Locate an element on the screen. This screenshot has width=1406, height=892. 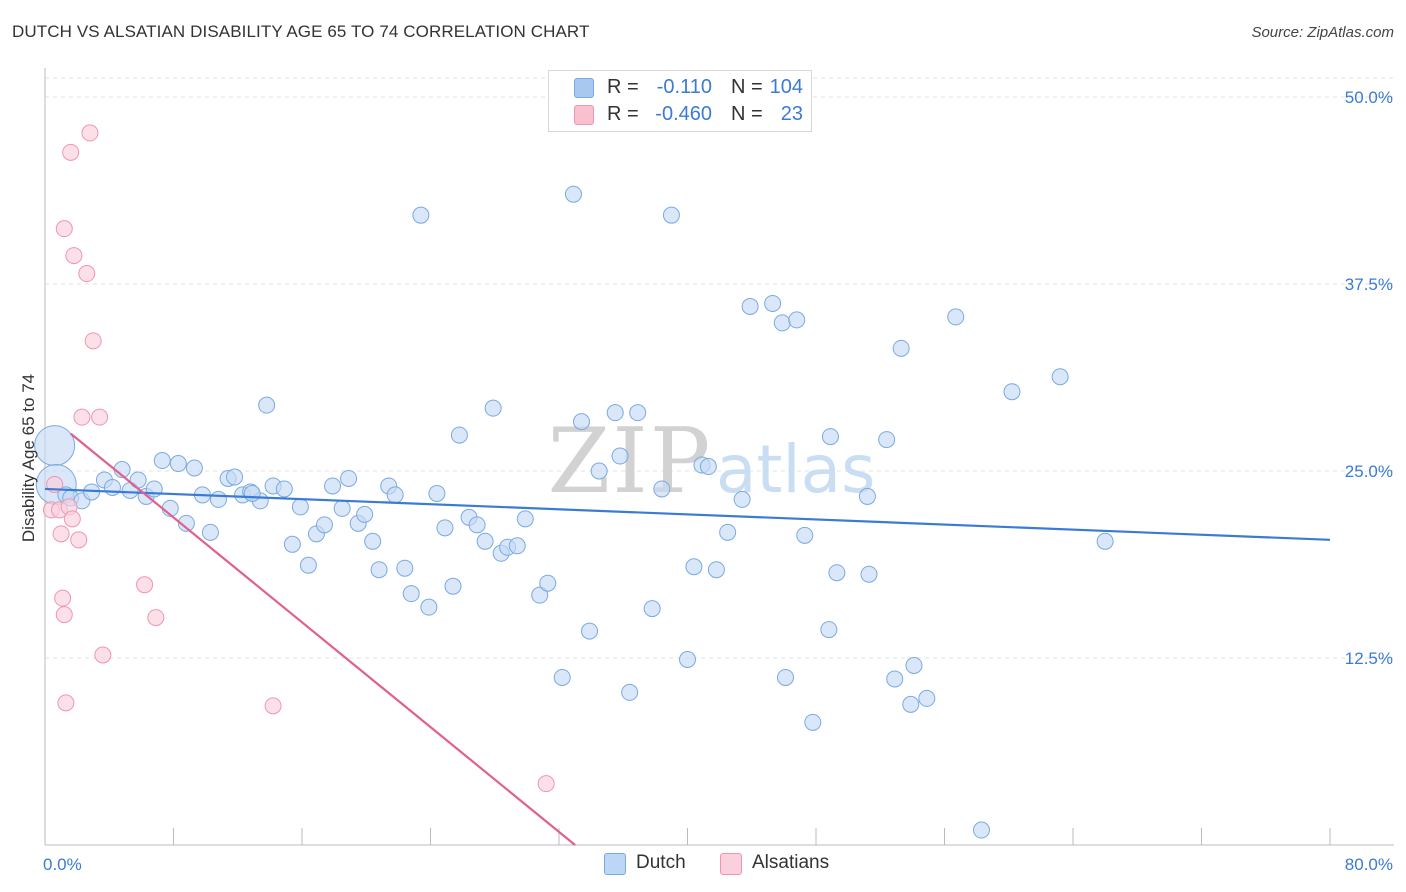
n-label: N = is located at coordinates (747, 87).